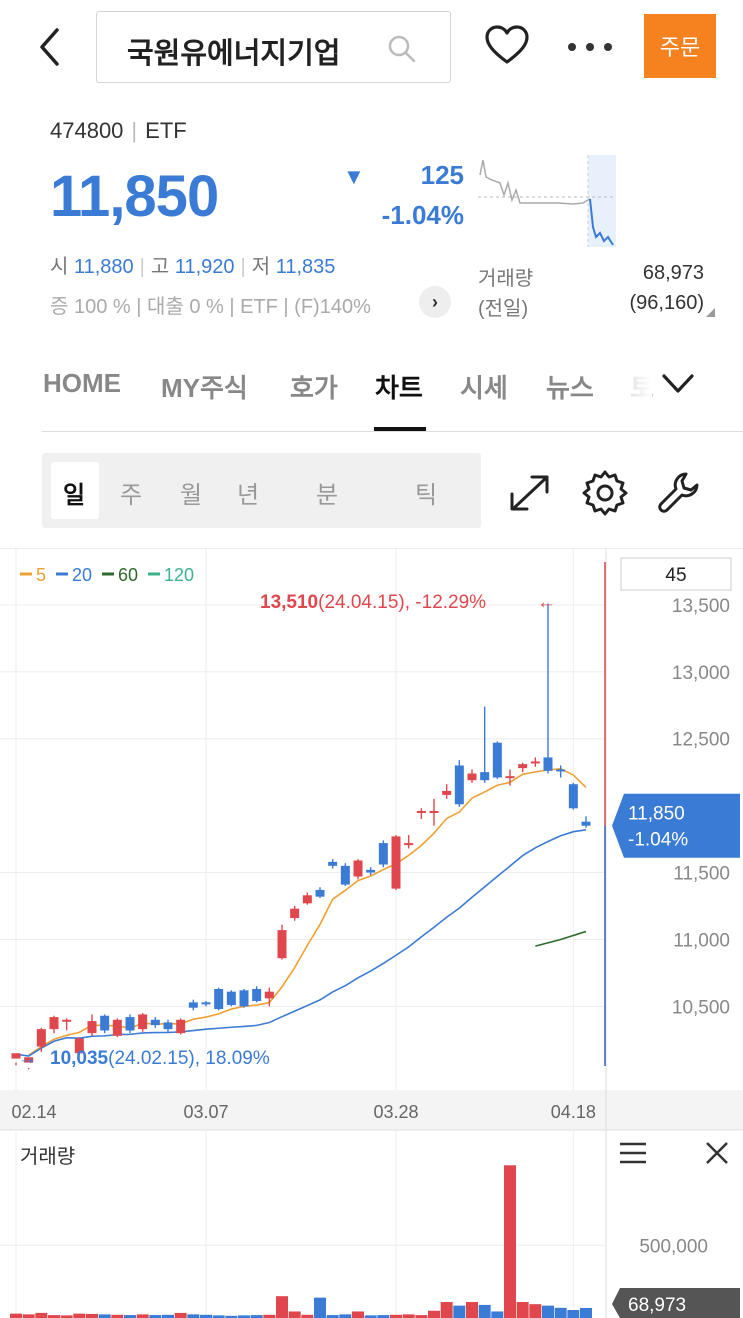 Image resolution: width=743 pixels, height=1318 pixels. I want to click on x-tick-label: 03.07, so click(205, 1112).